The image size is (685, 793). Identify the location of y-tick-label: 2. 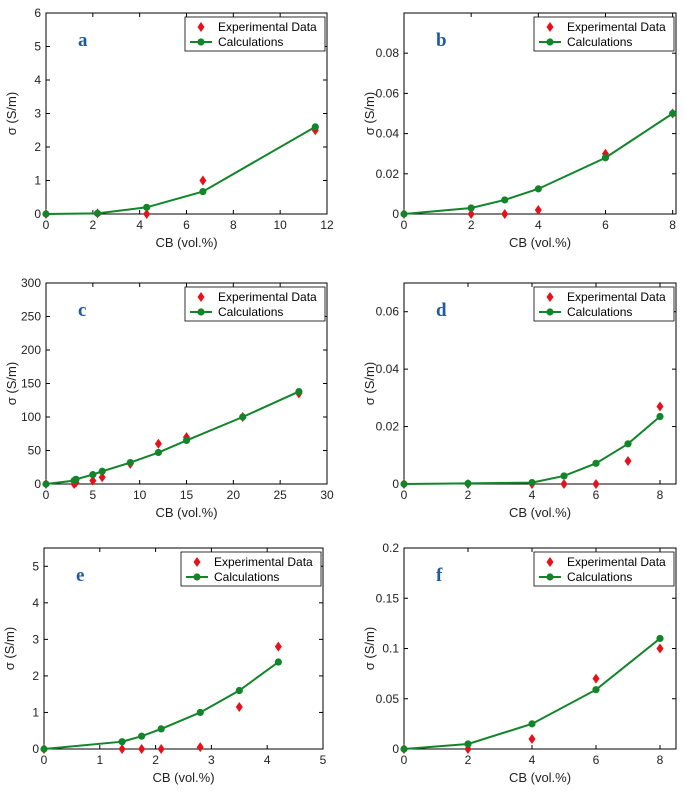
(35, 676).